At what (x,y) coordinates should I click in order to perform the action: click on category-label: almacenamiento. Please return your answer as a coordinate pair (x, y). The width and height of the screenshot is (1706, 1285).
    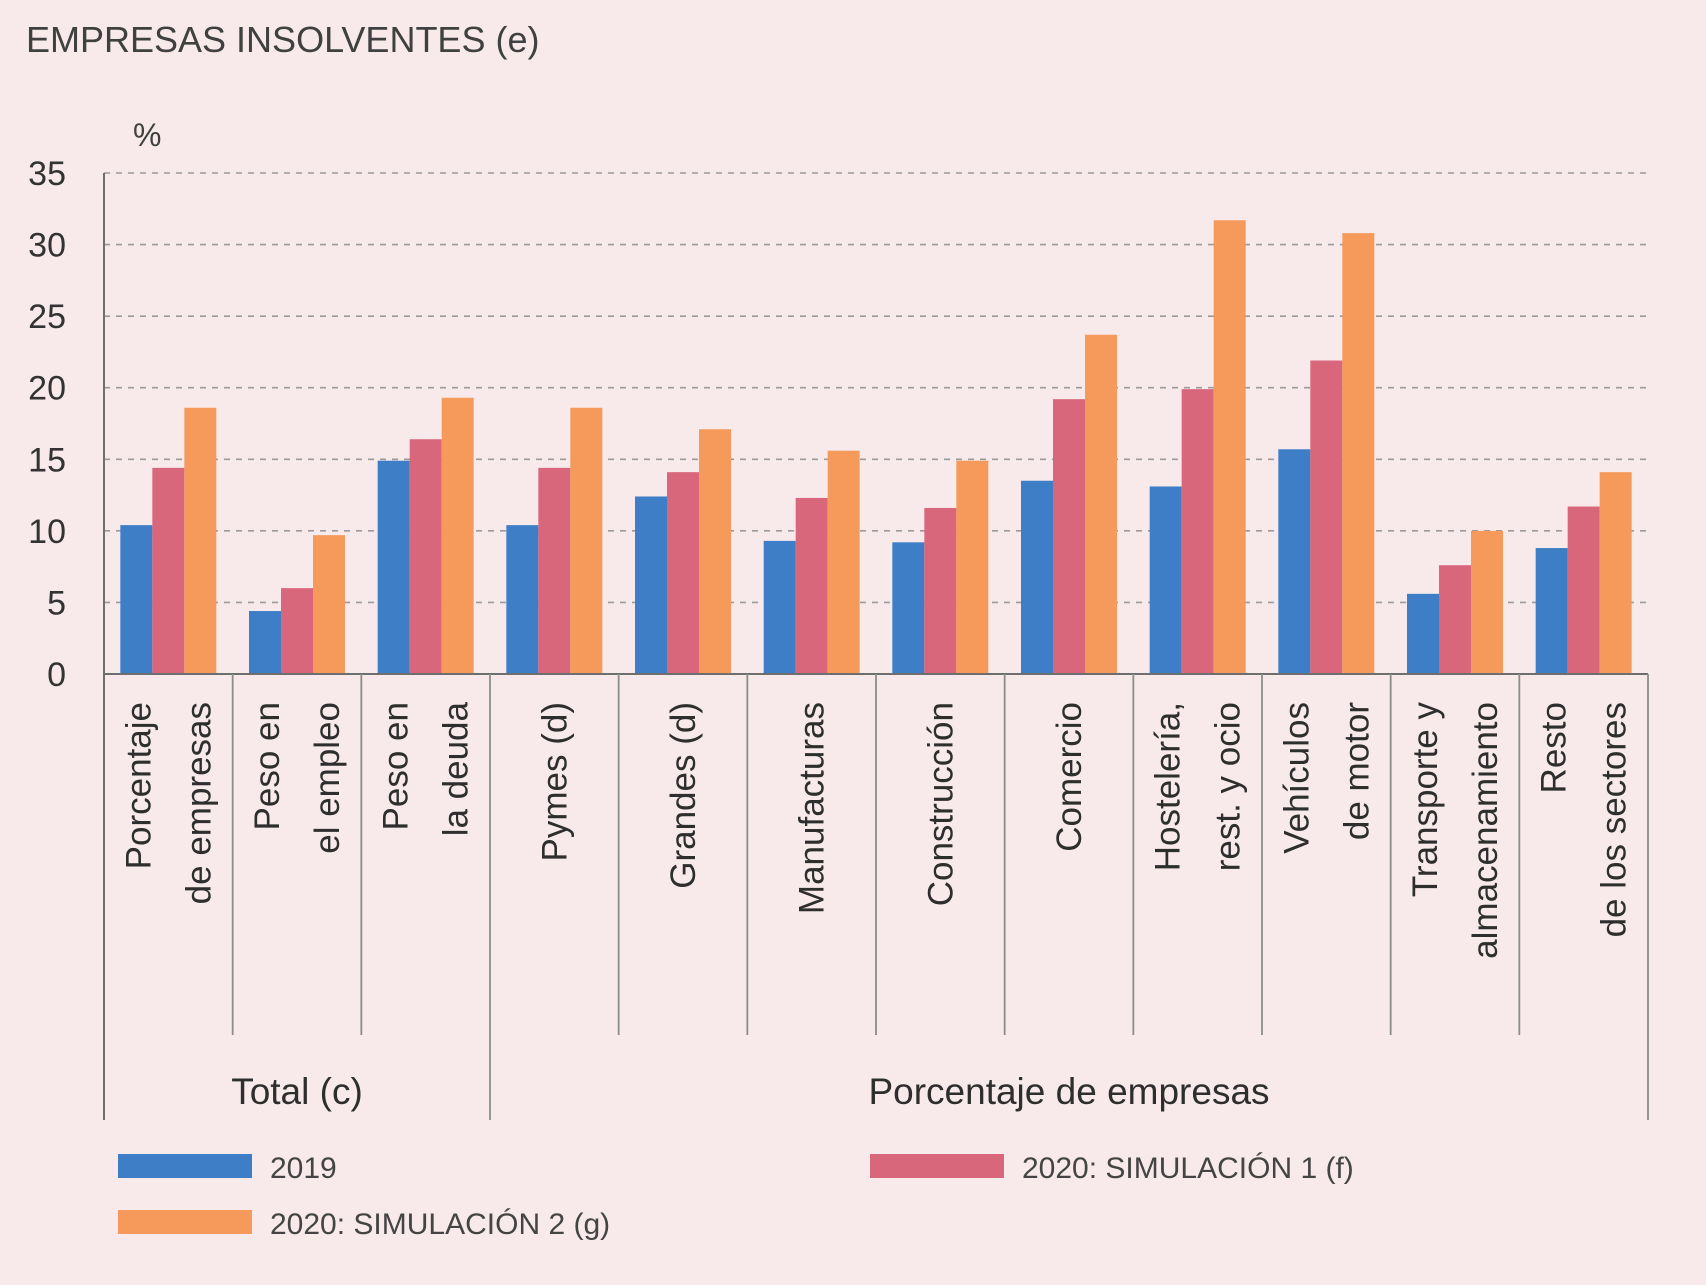
    Looking at the image, I should click on (1485, 830).